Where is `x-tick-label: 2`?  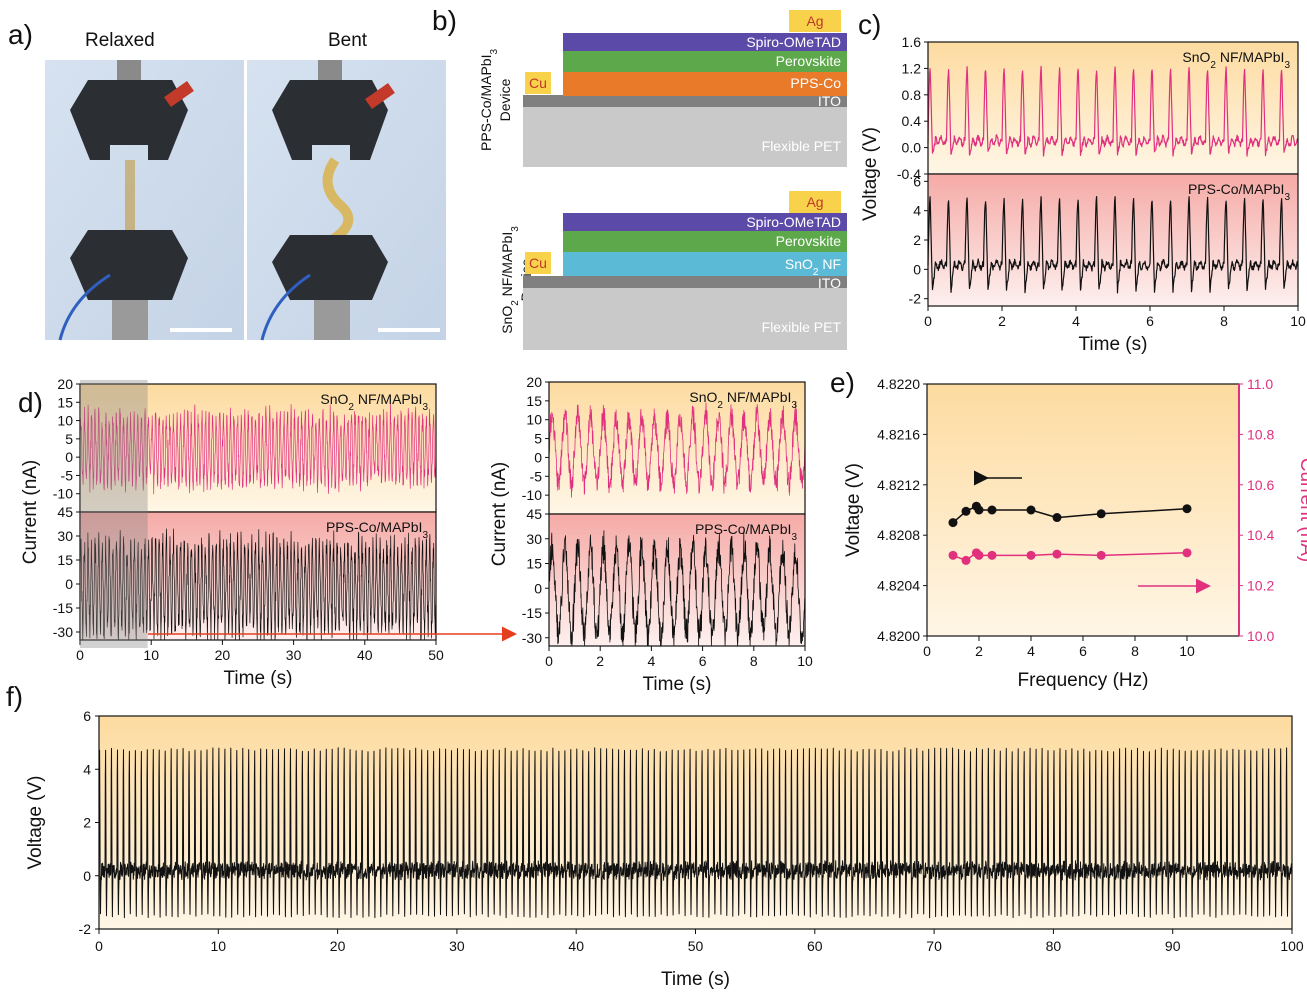 x-tick-label: 2 is located at coordinates (979, 651).